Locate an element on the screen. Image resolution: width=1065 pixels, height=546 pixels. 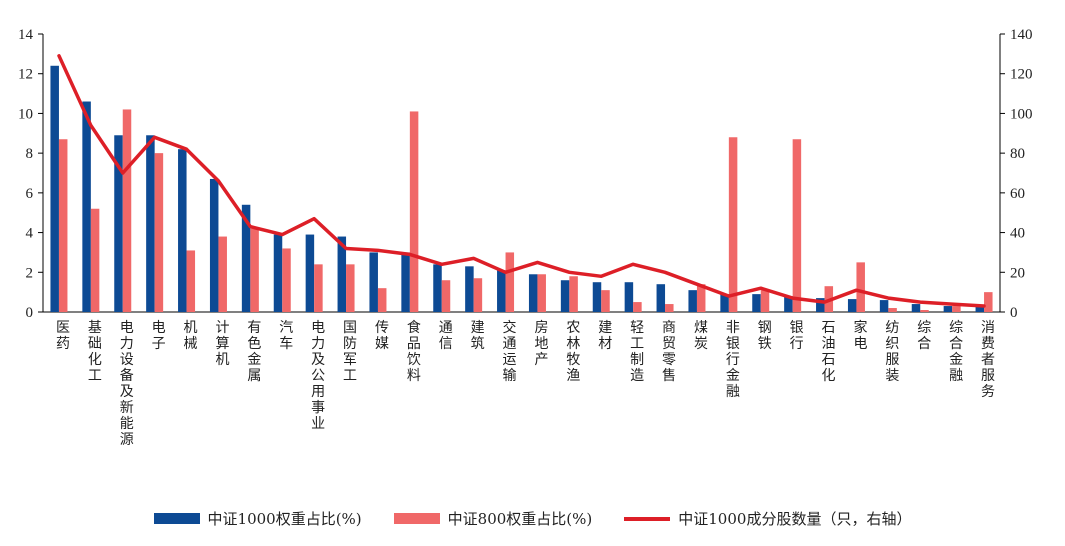
x-tick-label: 交通运输 is located at coordinates (510, 351).